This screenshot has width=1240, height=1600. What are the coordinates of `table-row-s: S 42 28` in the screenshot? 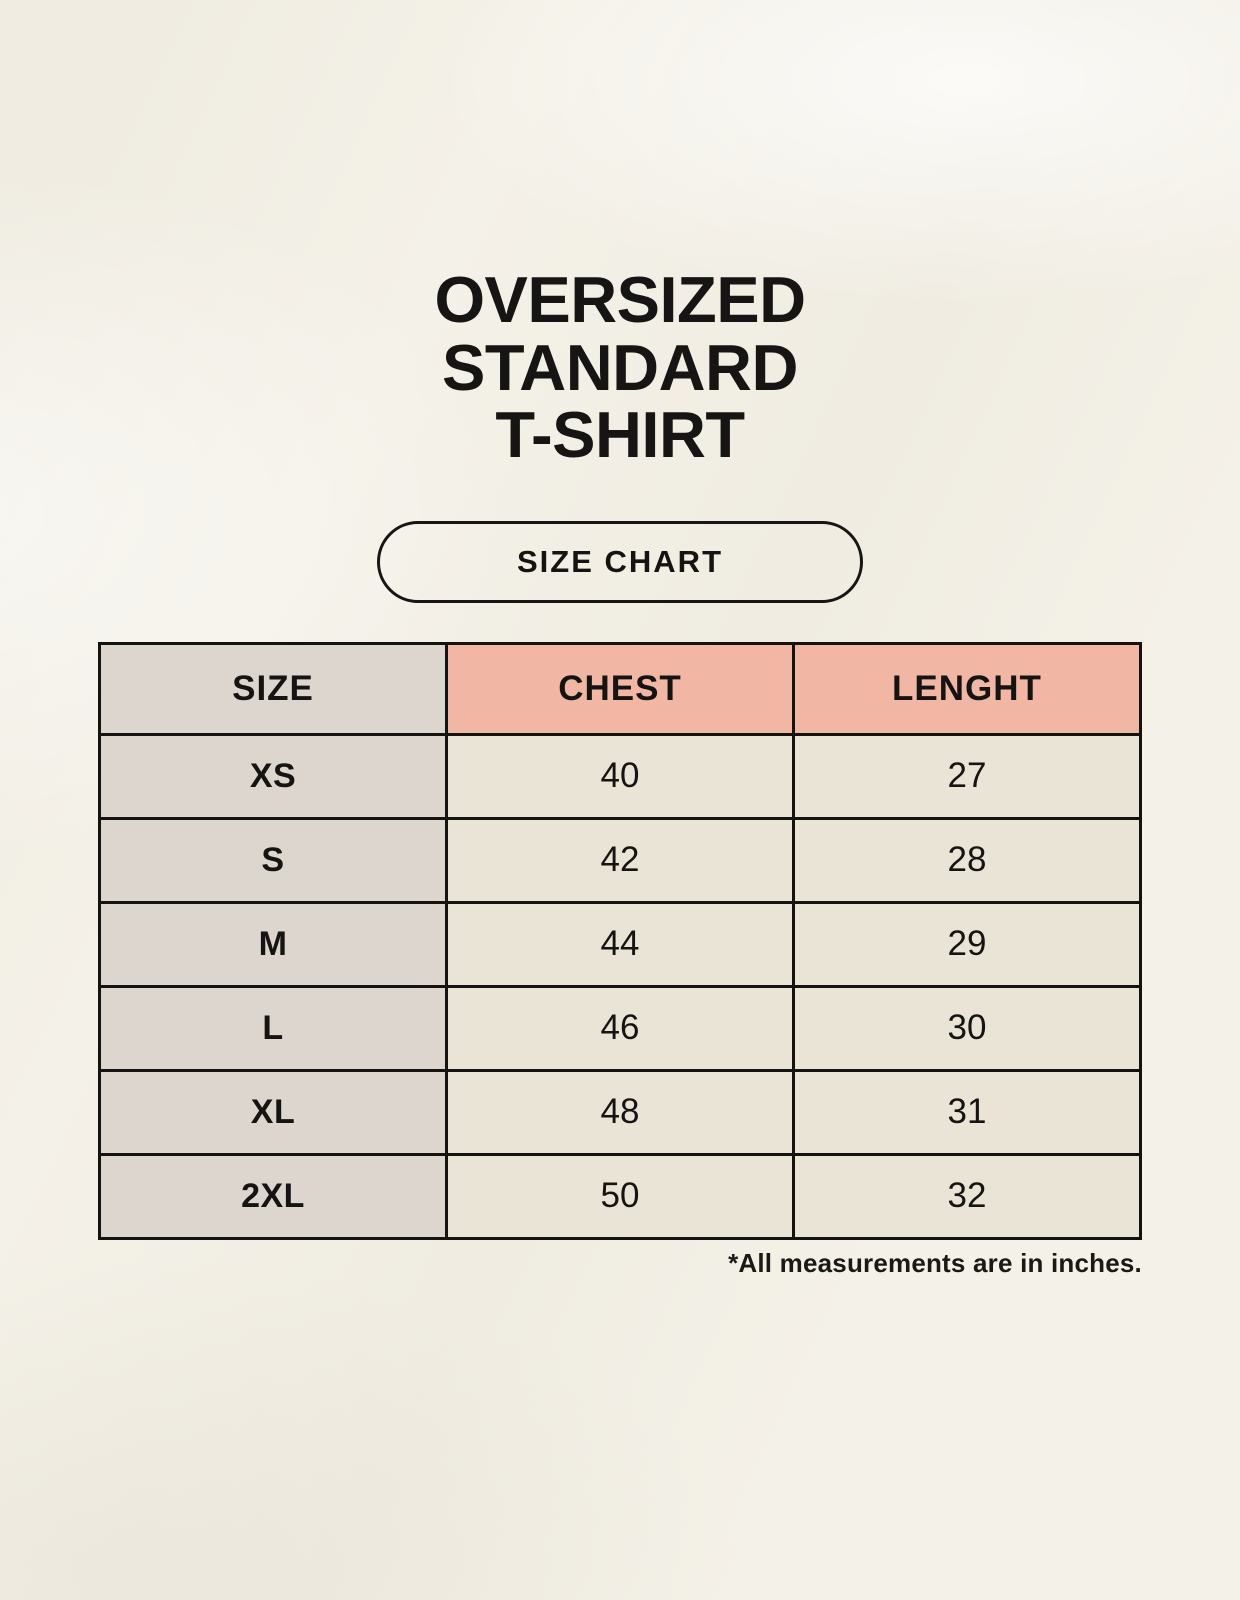 It's located at (620, 860).